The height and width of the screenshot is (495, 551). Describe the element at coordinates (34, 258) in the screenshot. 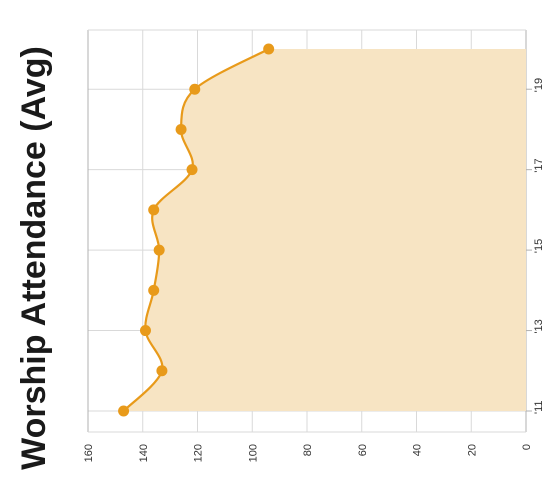

I see `chart-title: Worship Attendance (Avg)` at that location.